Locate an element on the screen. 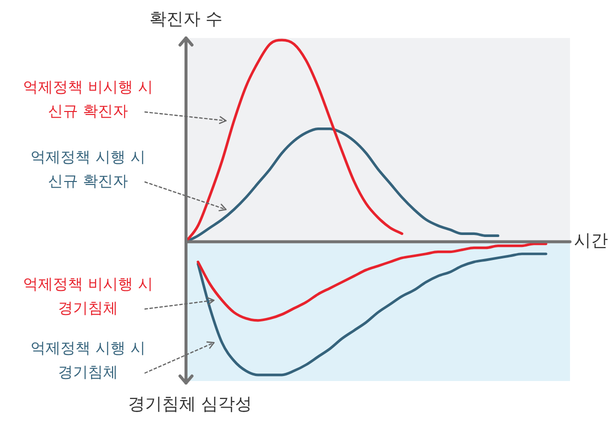 Image resolution: width=614 pixels, height=421 pixels. text: 억제정책 시행 시 신규 확진자 is located at coordinates (88, 169).